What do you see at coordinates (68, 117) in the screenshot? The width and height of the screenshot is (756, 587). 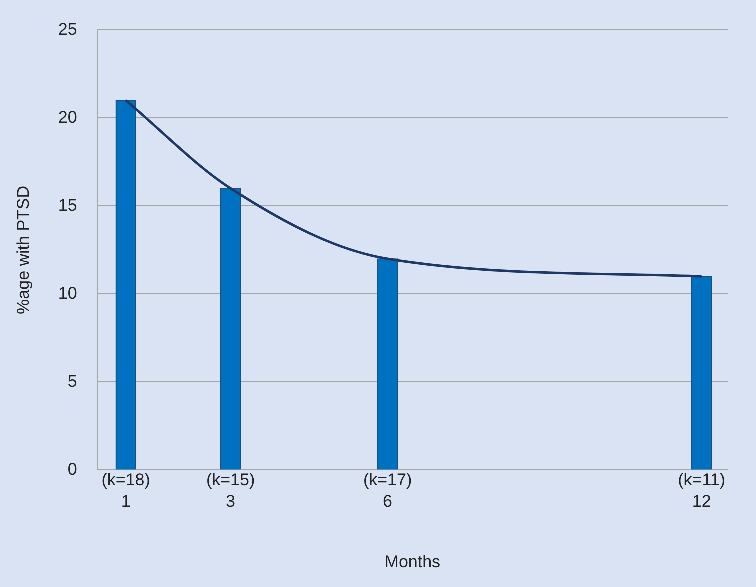 I see `y-tick-label: 20` at bounding box center [68, 117].